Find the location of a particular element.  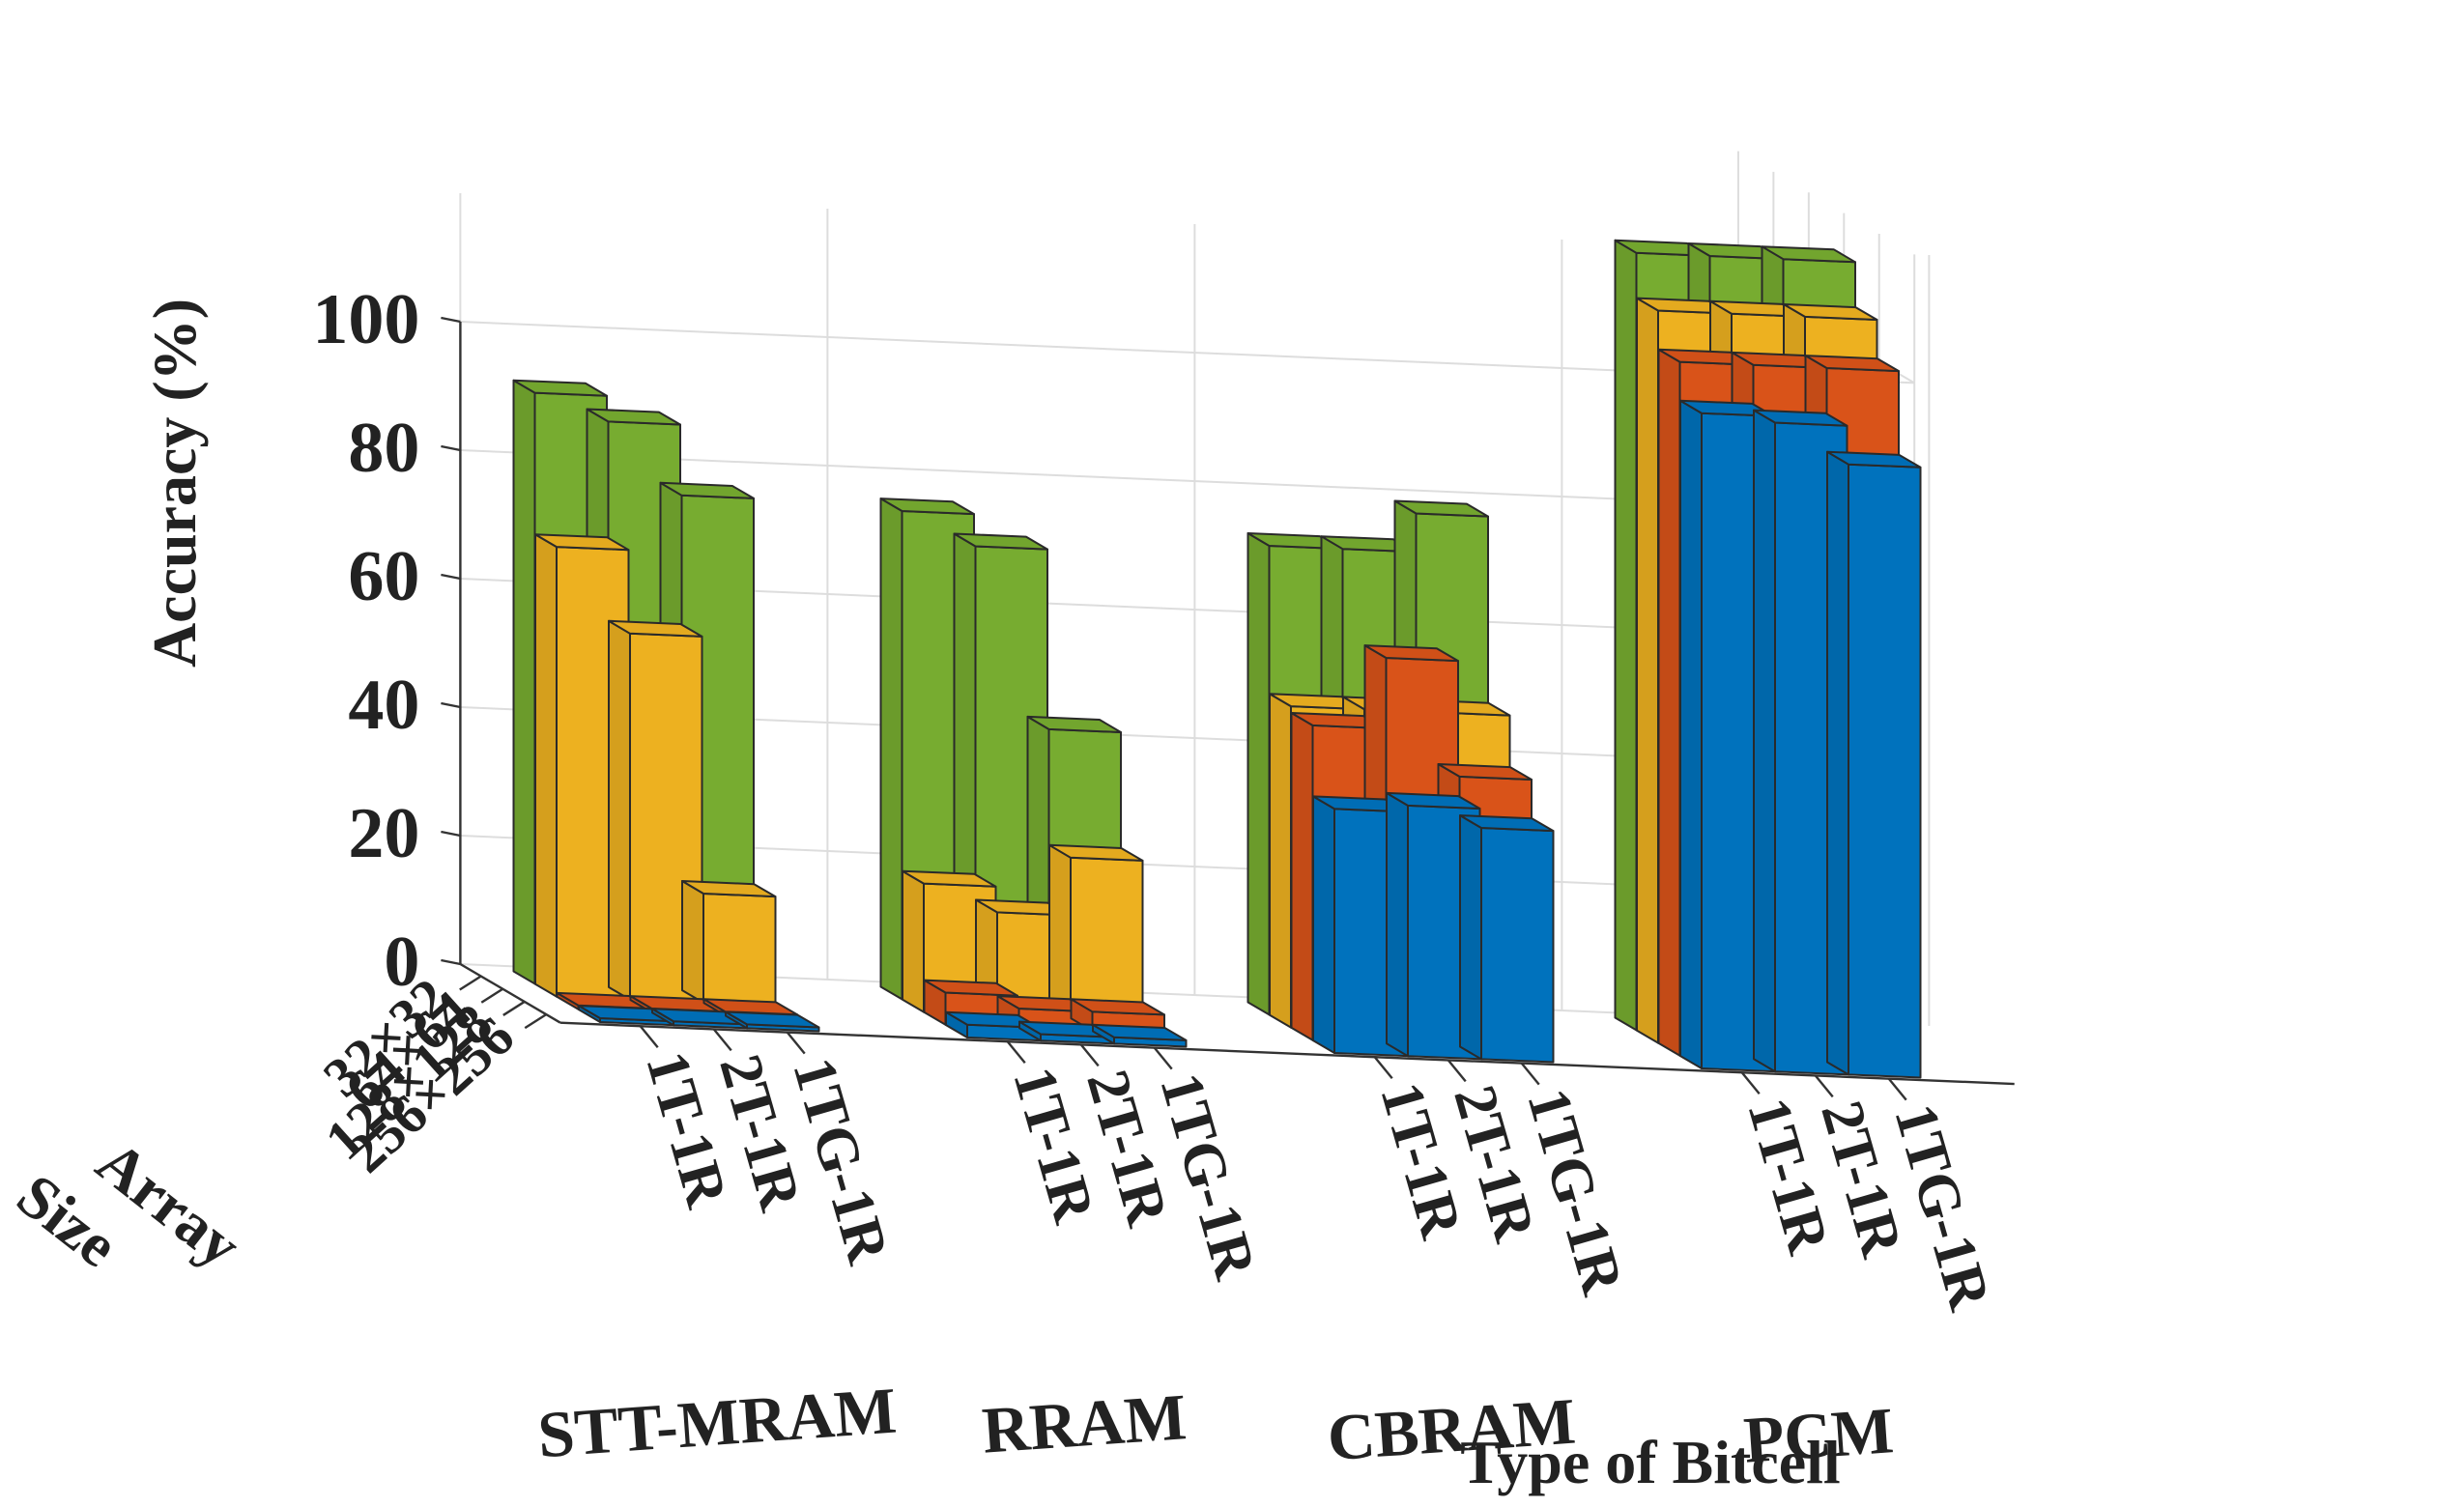

bar-rram-1t-1r-256x256 is located at coordinates (993, 1026).